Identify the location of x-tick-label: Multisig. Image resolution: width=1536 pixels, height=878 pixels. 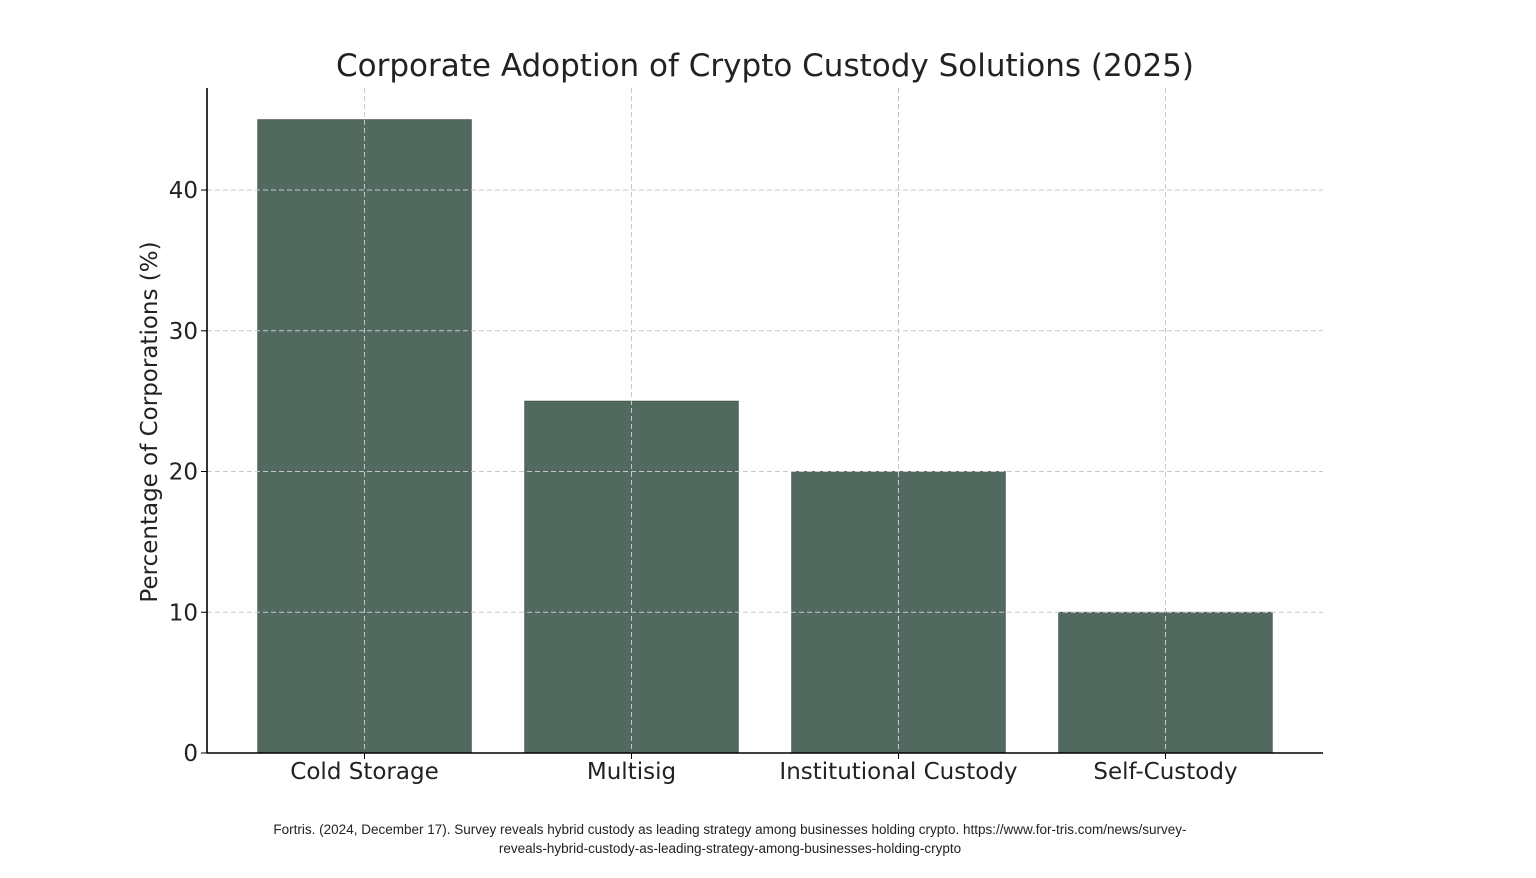
(631, 772).